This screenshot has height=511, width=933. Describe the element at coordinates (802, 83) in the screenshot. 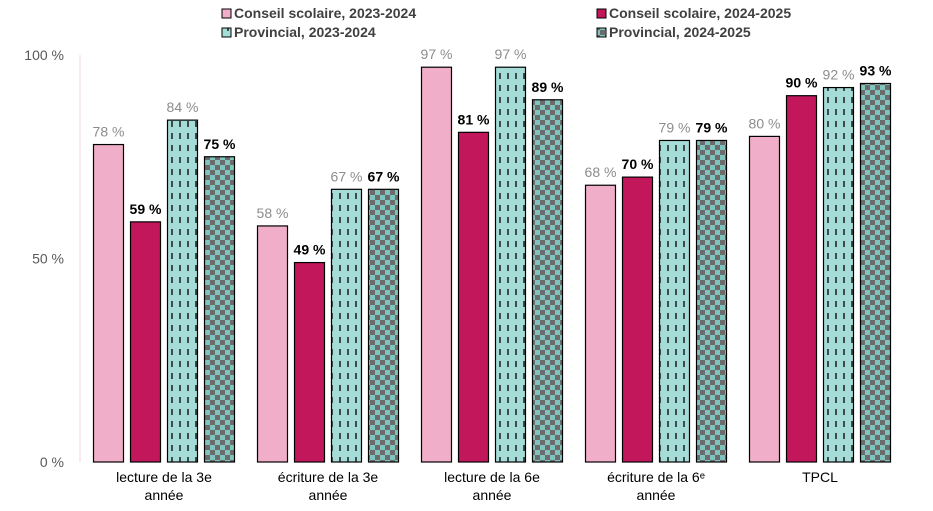

I see `data-label: 90 %` at that location.